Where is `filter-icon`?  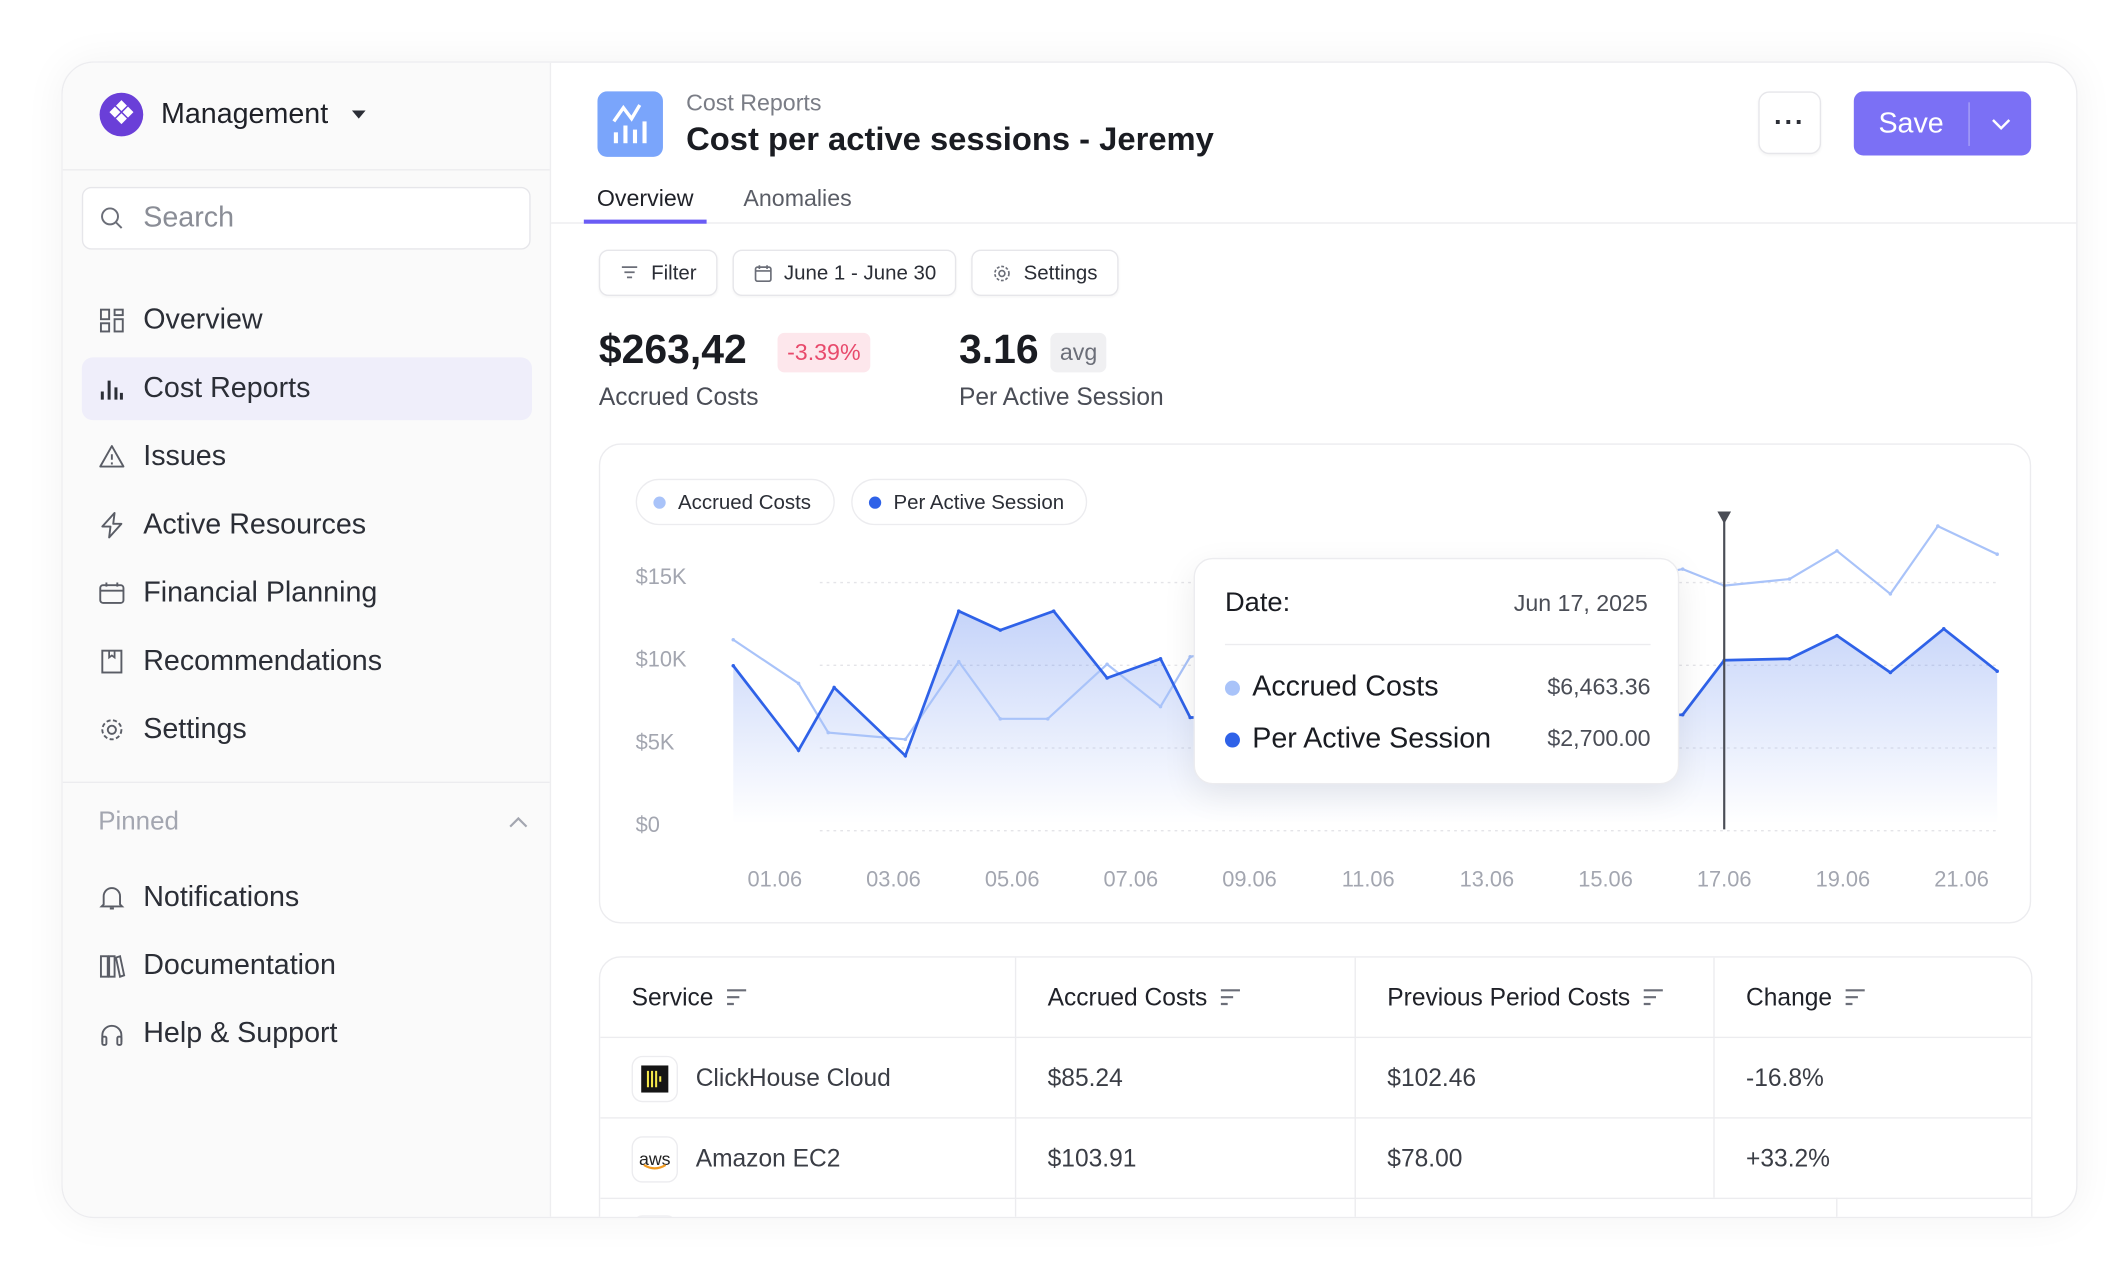
filter-icon is located at coordinates (630, 271).